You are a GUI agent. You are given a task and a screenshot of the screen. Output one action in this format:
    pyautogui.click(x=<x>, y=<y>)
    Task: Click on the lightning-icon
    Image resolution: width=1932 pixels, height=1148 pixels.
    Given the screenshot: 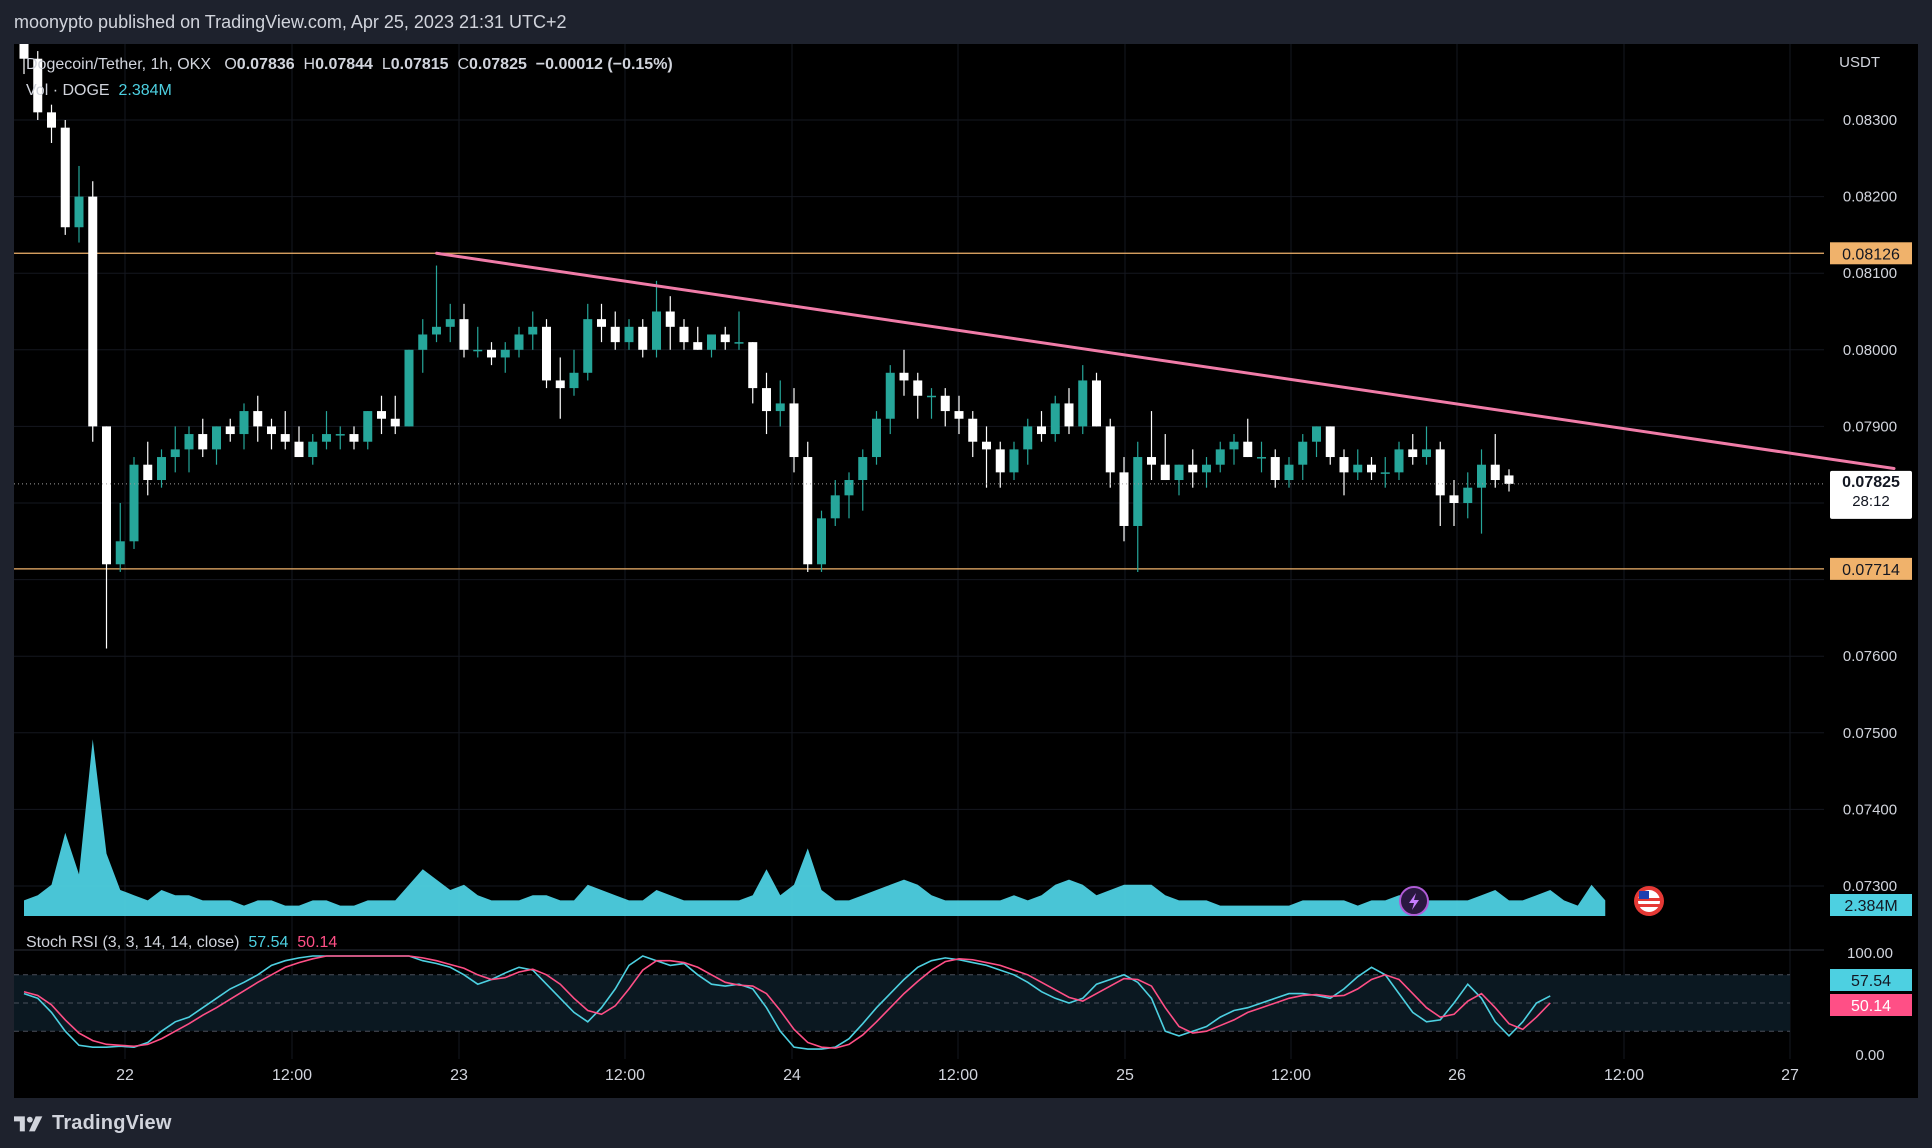 What is the action you would take?
    pyautogui.click(x=1414, y=901)
    